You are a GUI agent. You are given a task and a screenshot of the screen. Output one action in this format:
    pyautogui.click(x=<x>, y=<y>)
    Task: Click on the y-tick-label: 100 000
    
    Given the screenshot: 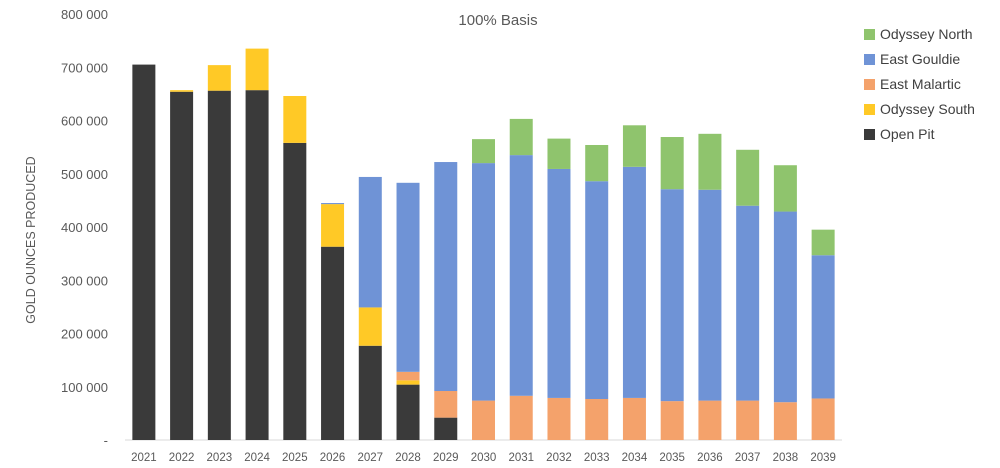 What is the action you would take?
    pyautogui.click(x=84, y=387)
    